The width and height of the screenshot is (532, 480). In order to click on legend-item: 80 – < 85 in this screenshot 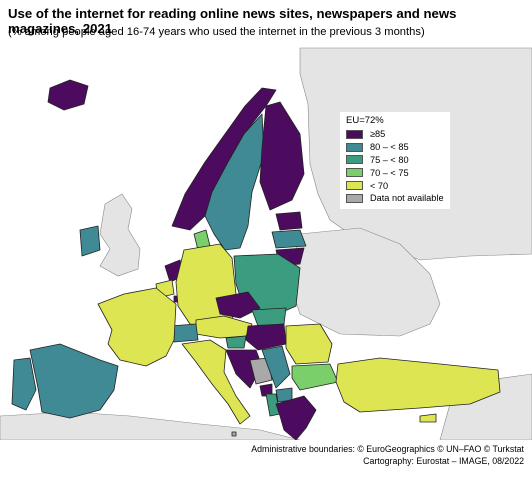, I will do `click(395, 147)`.